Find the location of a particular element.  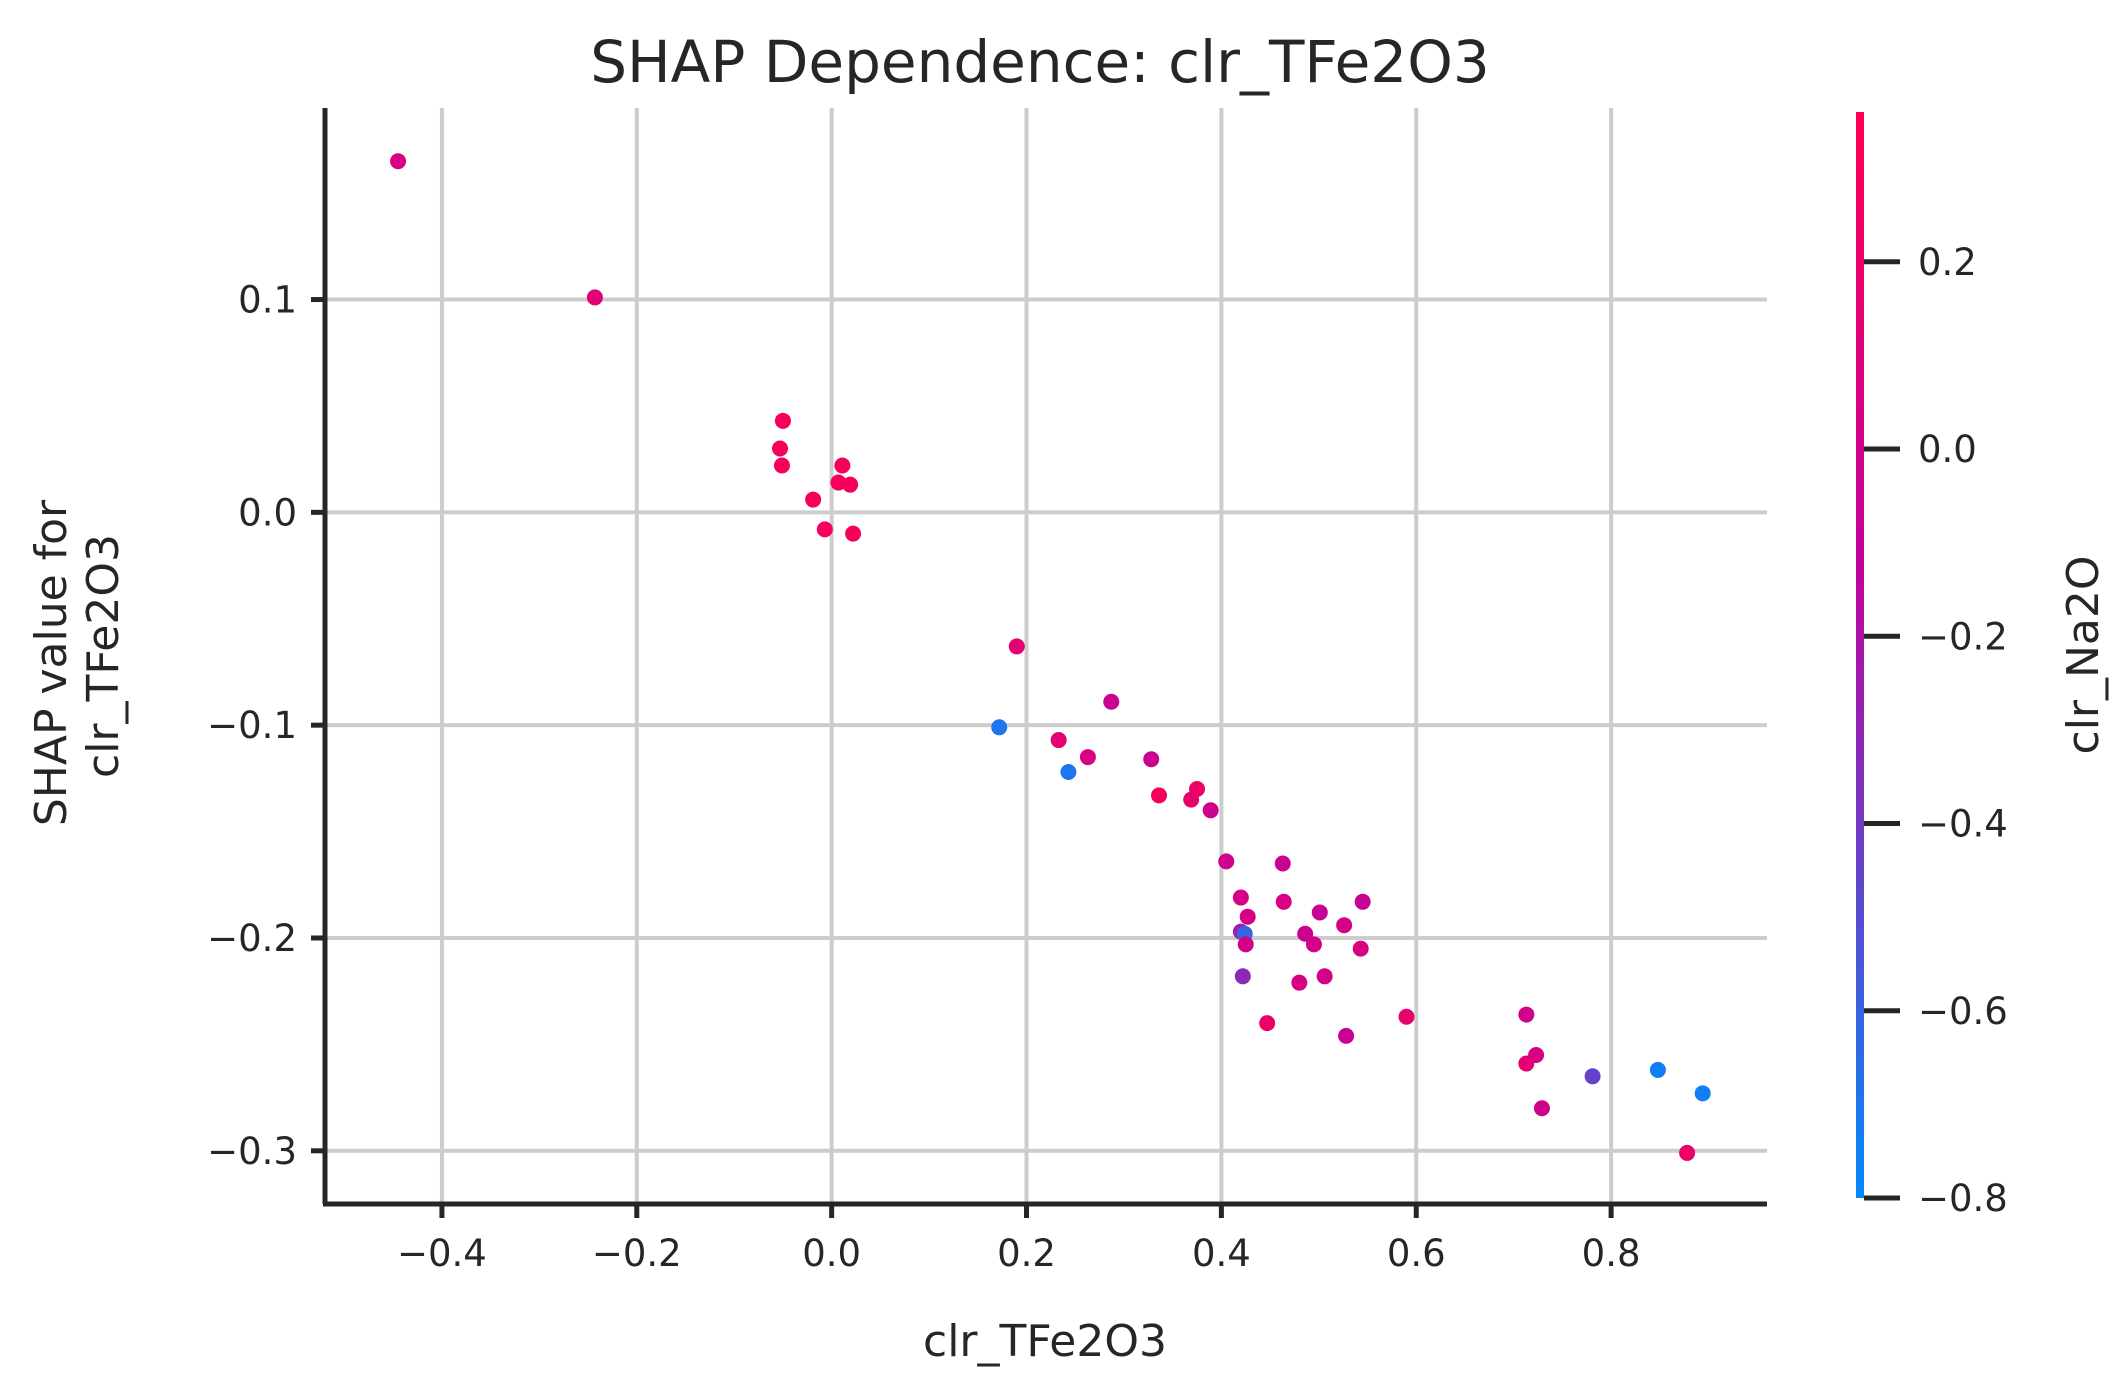

colorbar-label: clr_Na2O is located at coordinates (2083, 654).